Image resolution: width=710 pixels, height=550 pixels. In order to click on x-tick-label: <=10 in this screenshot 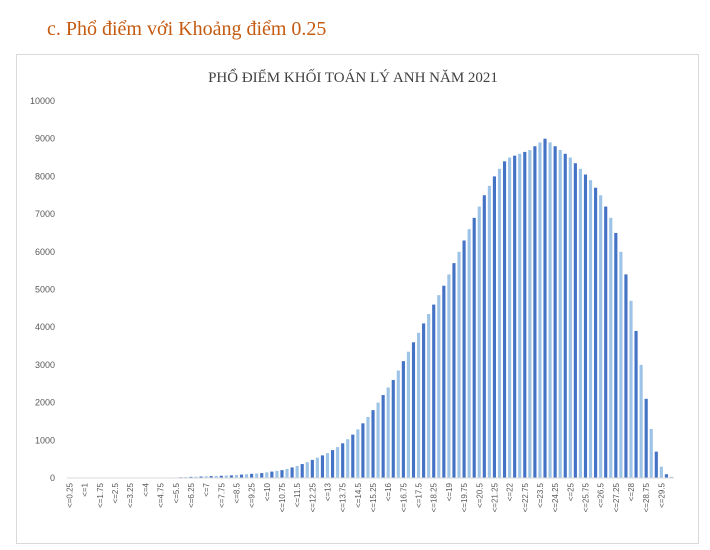, I will do `click(267, 491)`.